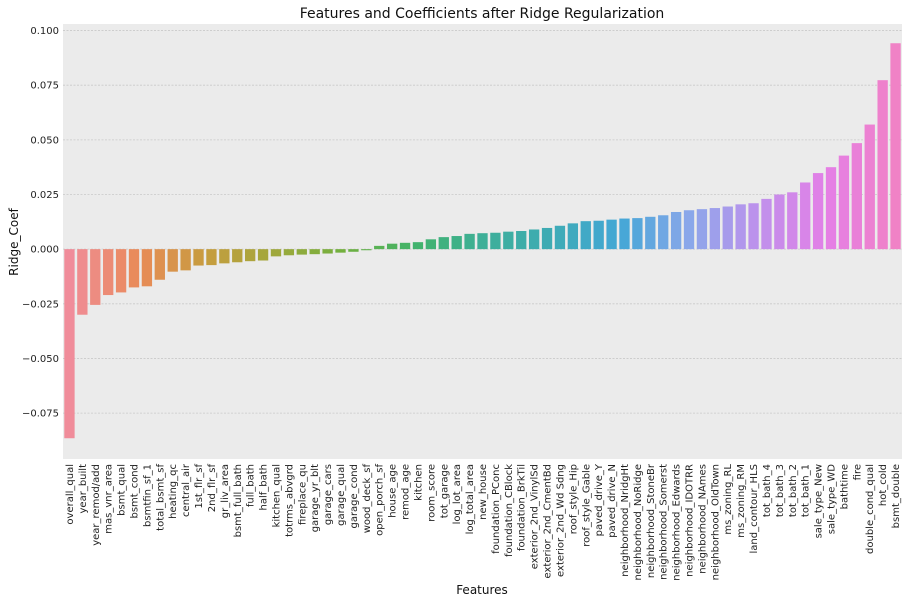 The height and width of the screenshot is (604, 908). What do you see at coordinates (819, 501) in the screenshot?
I see `x-tick-label: sale_type_New` at bounding box center [819, 501].